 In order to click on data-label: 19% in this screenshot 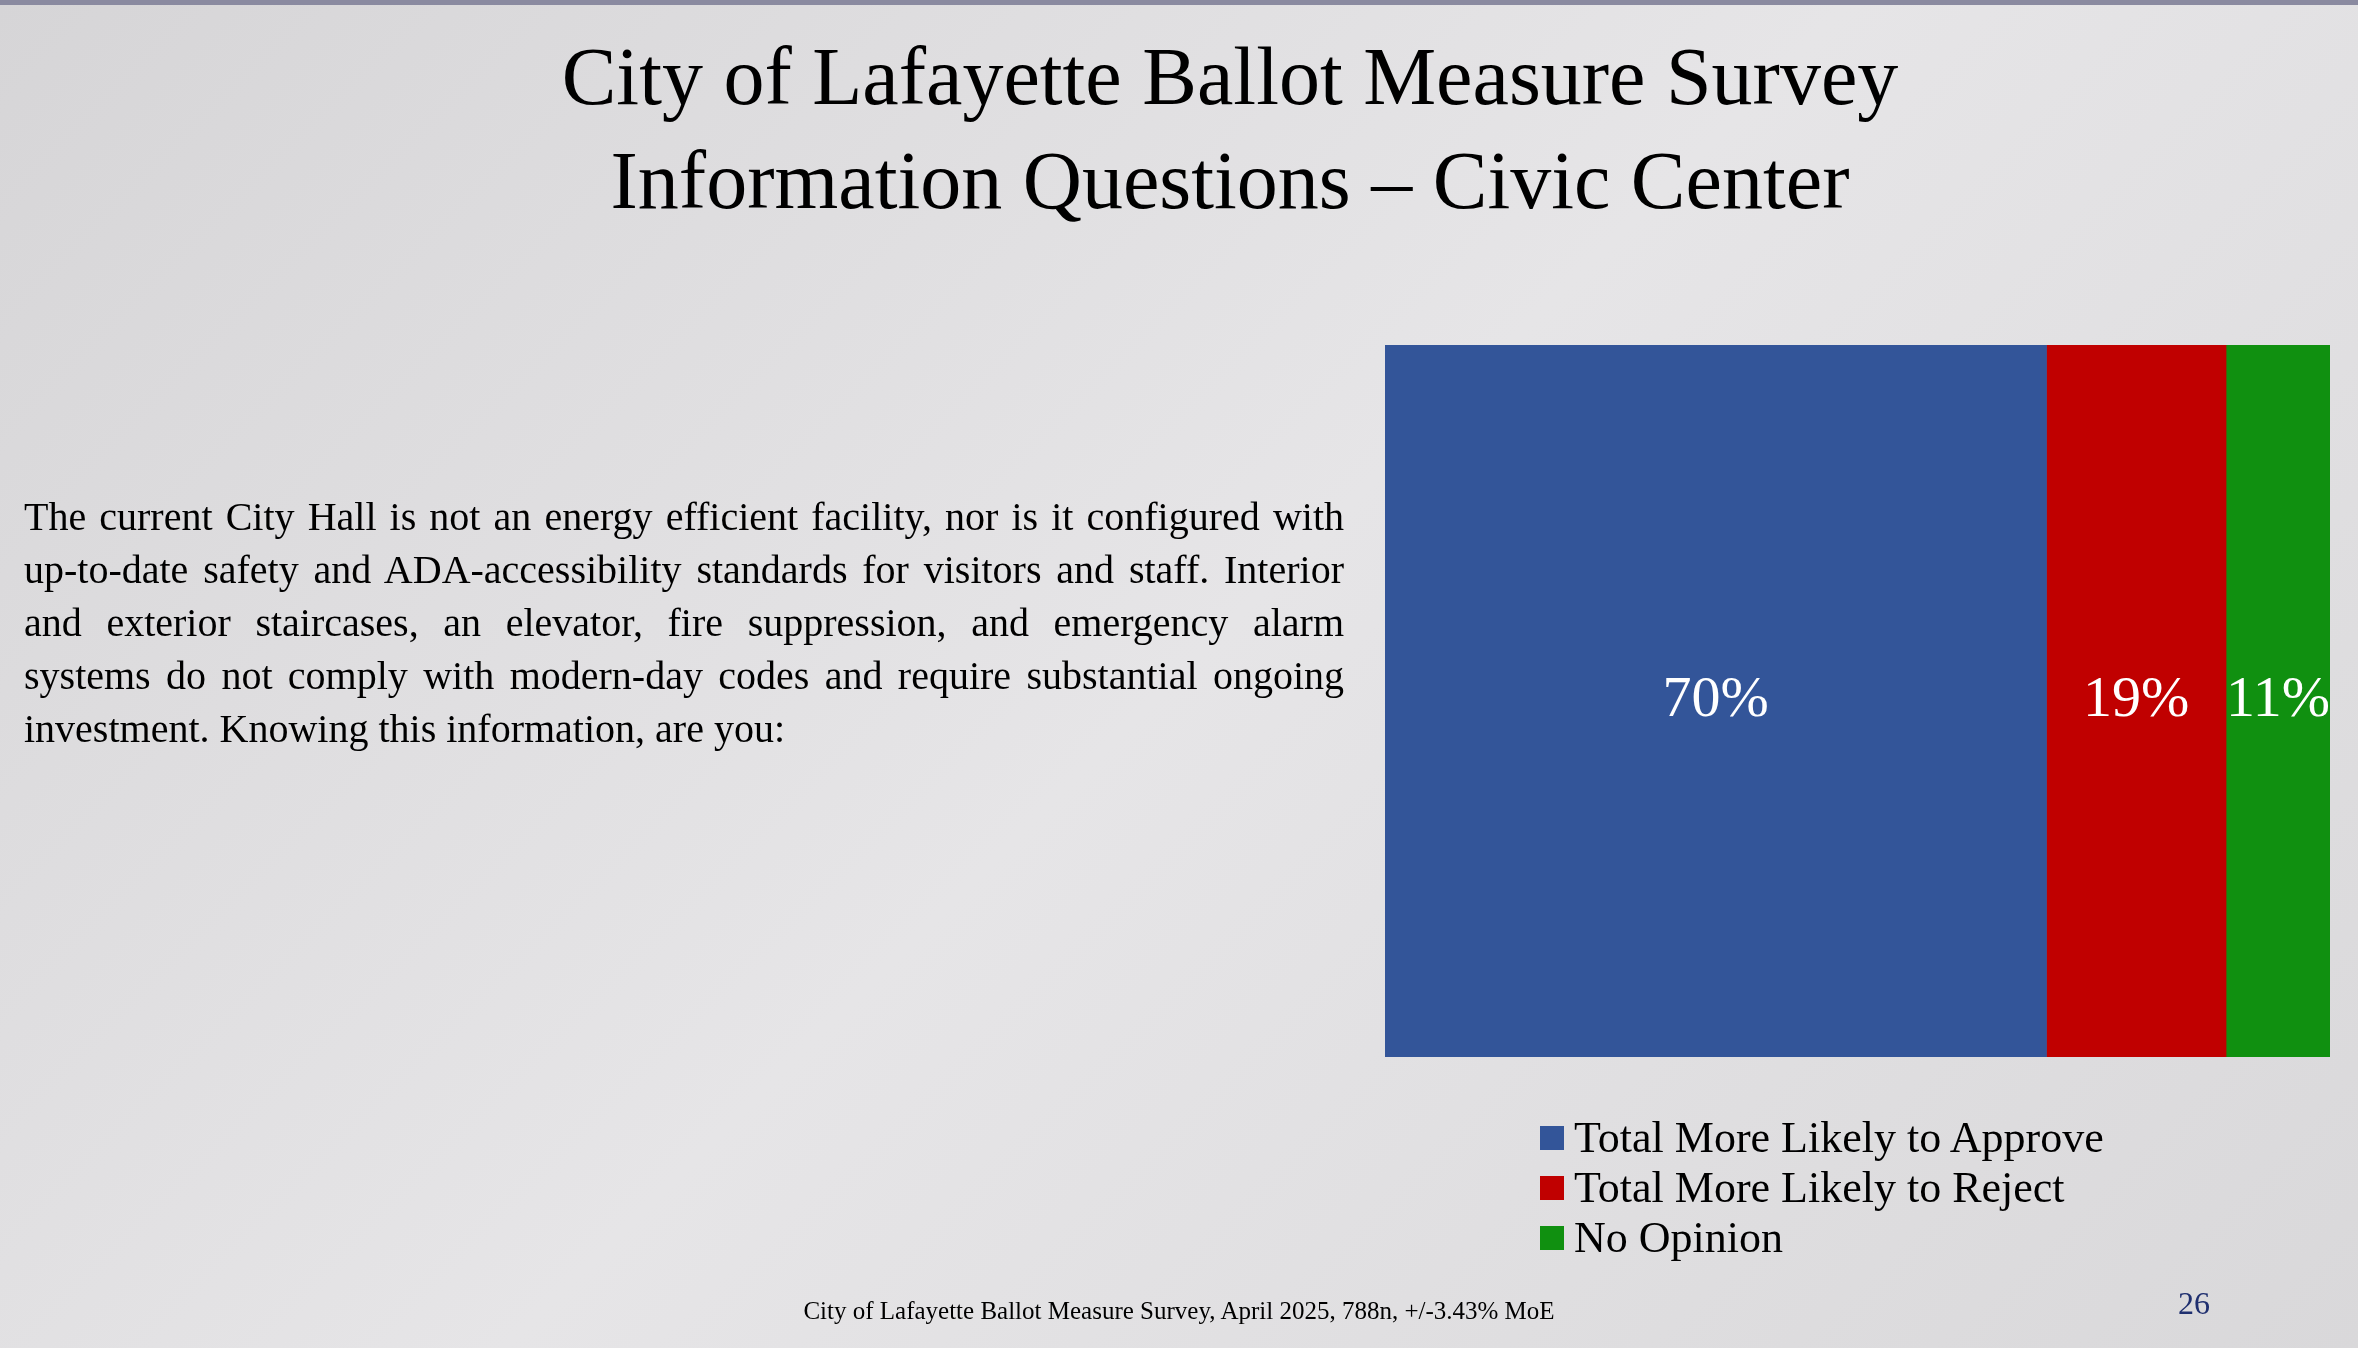, I will do `click(2136, 697)`.